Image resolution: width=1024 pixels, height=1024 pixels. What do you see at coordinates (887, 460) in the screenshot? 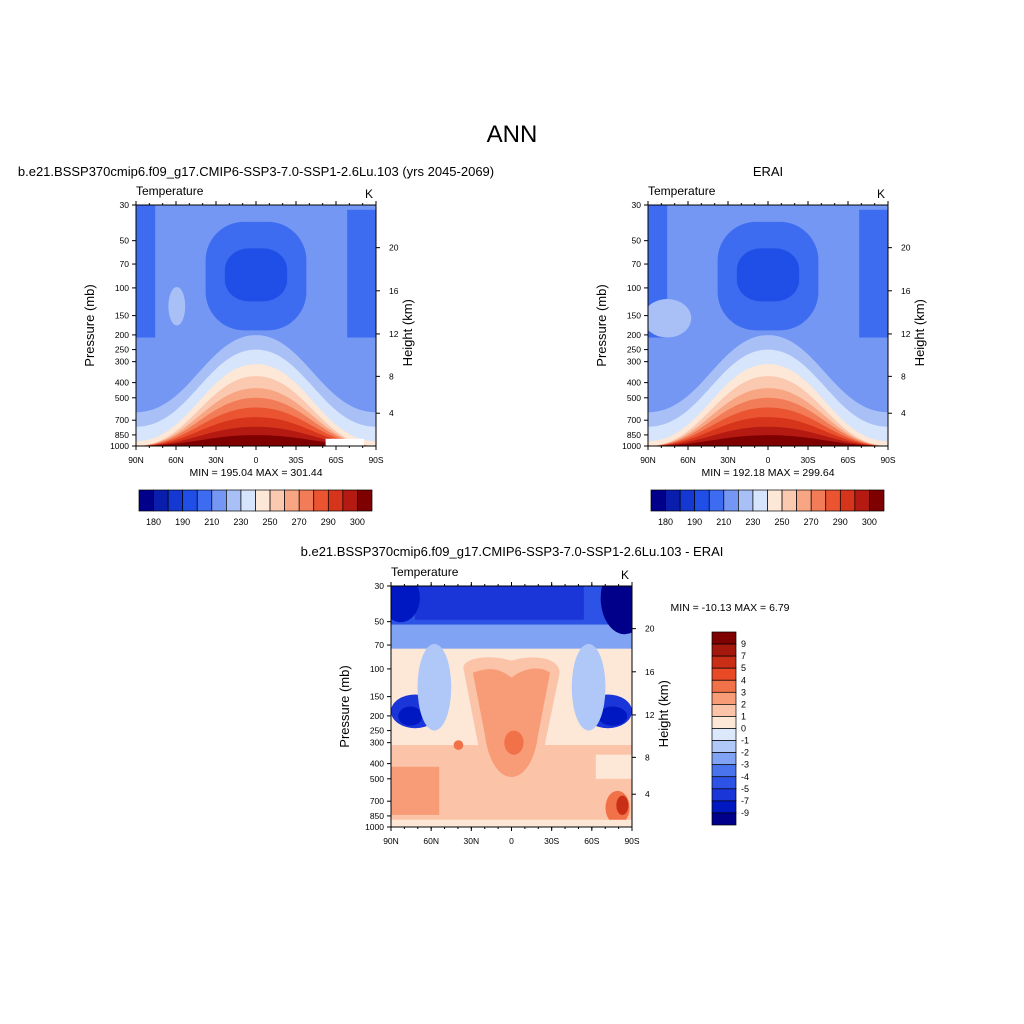
I see `x-tick-label: 90S` at bounding box center [887, 460].